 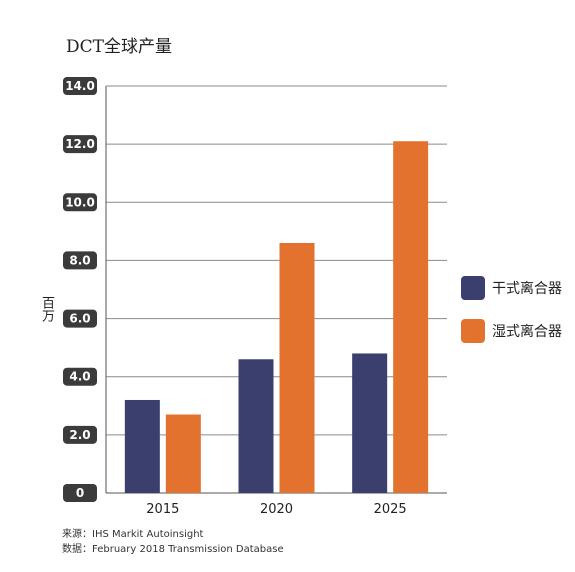 What do you see at coordinates (390, 509) in the screenshot?
I see `x-tick-label: 2025` at bounding box center [390, 509].